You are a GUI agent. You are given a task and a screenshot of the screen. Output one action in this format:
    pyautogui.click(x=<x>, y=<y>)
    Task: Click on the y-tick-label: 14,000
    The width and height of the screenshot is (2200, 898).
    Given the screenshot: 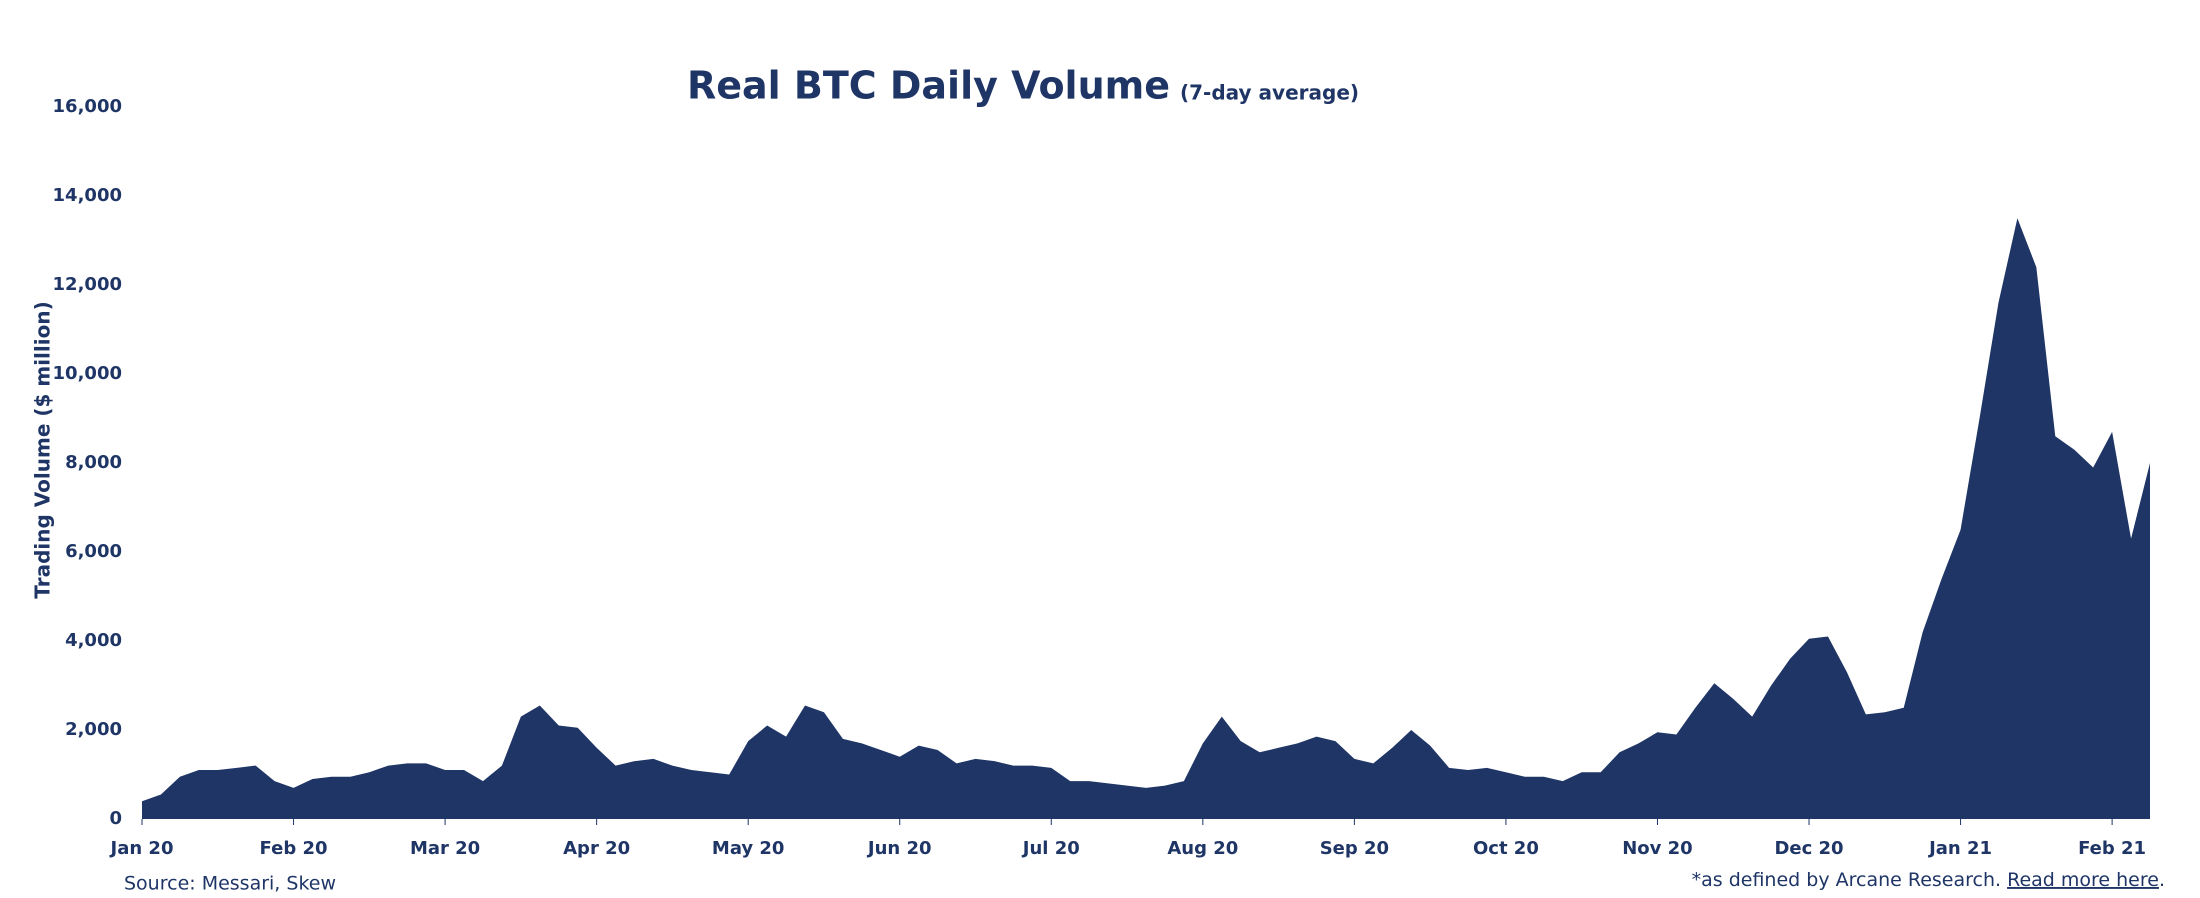 What is the action you would take?
    pyautogui.click(x=87, y=195)
    